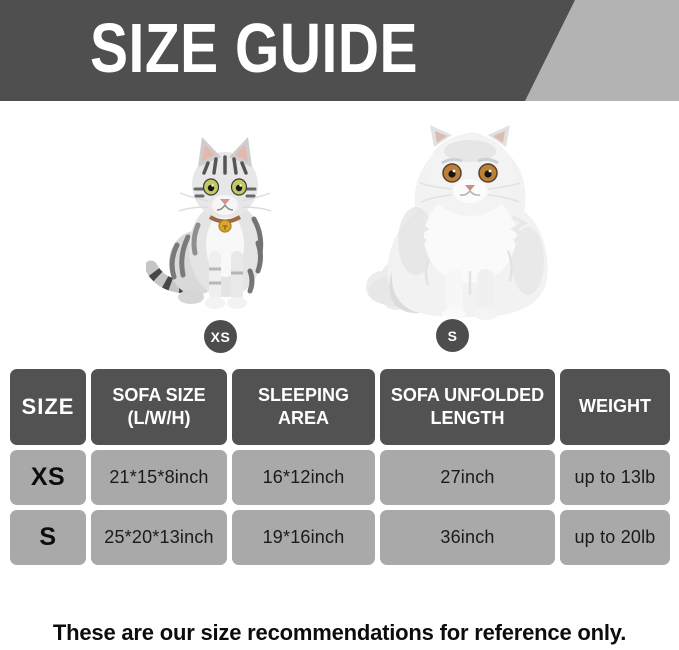 Image resolution: width=679 pixels, height=650 pixels. I want to click on size-badge-s-label: S, so click(452, 335).